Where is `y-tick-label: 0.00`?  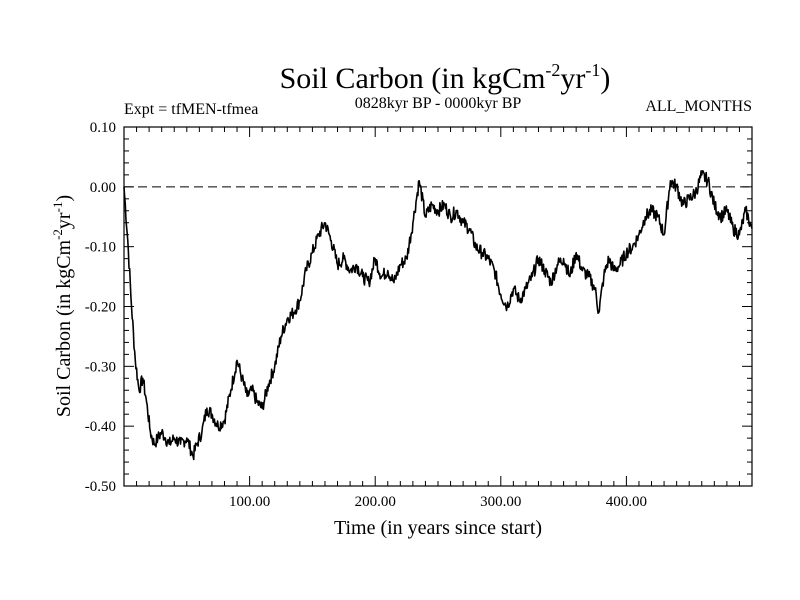 y-tick-label: 0.00 is located at coordinates (103, 188).